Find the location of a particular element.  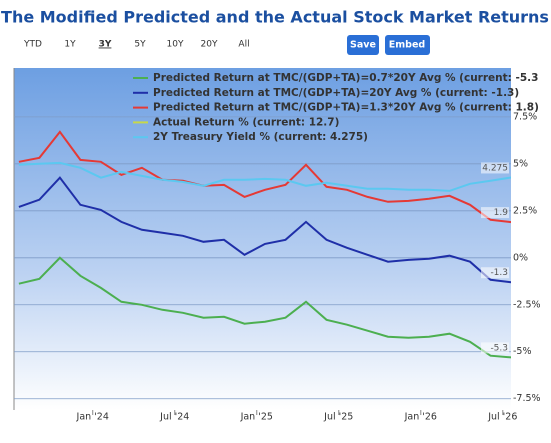

series-line is located at coordinates (264, 176).